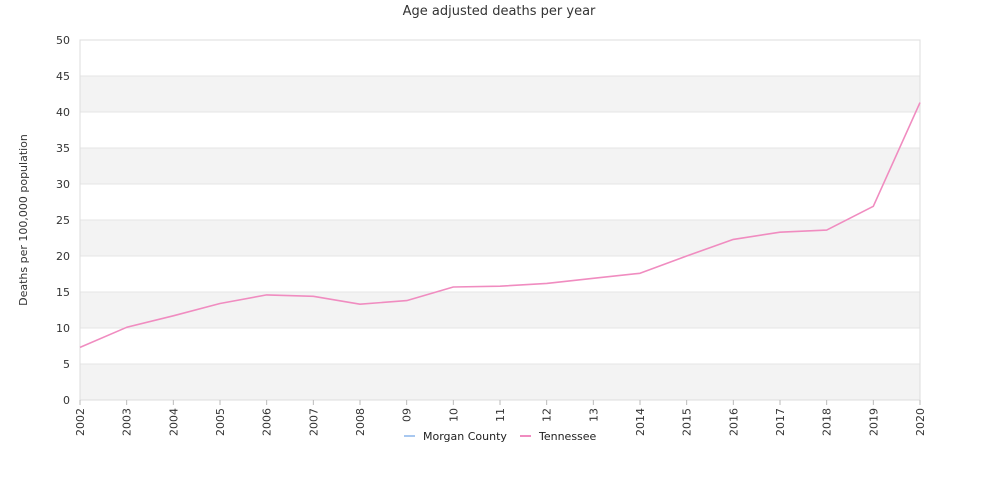  Describe the element at coordinates (63, 40) in the screenshot. I see `y-tick-label: 50` at that location.